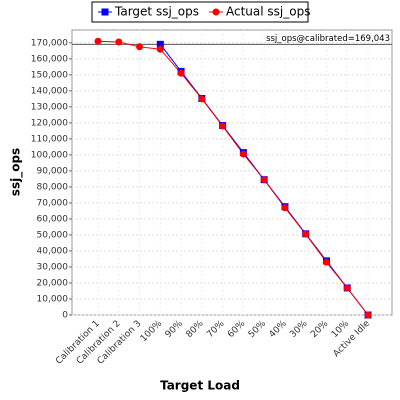  What do you see at coordinates (328, 39) in the screenshot?
I see `reference-label: ssj_ops@calibrated=169,043` at bounding box center [328, 39].